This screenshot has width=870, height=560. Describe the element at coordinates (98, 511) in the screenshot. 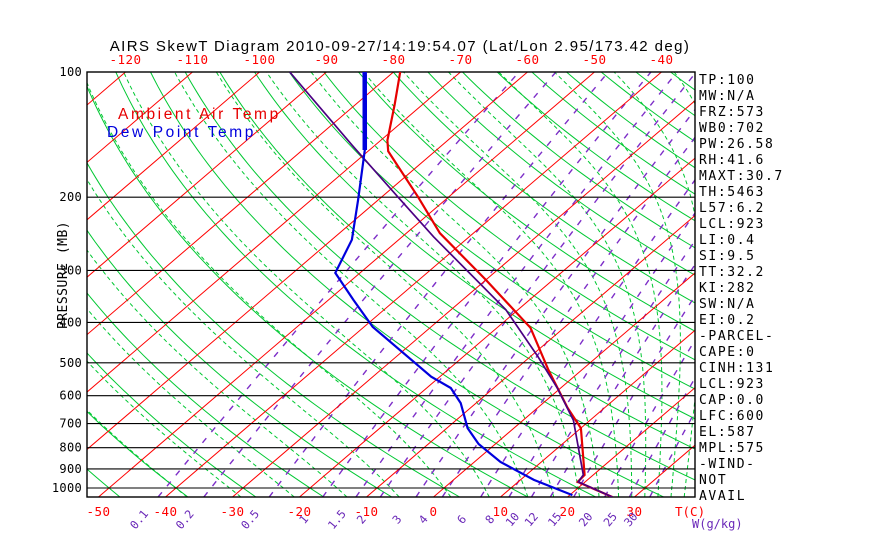

I see `bottom-axis-tick: -50` at that location.